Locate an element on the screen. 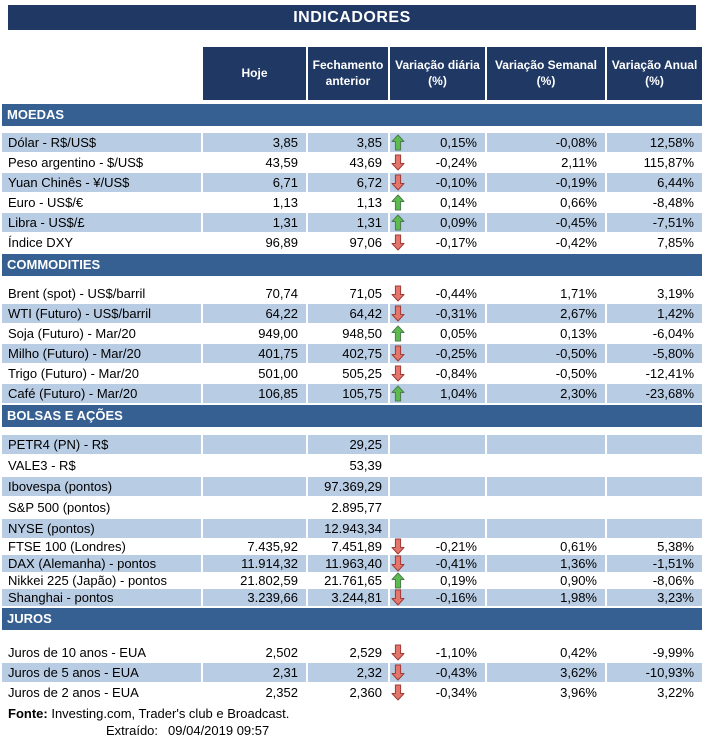  variacao-diaria-value: -1,10% is located at coordinates (456, 652).